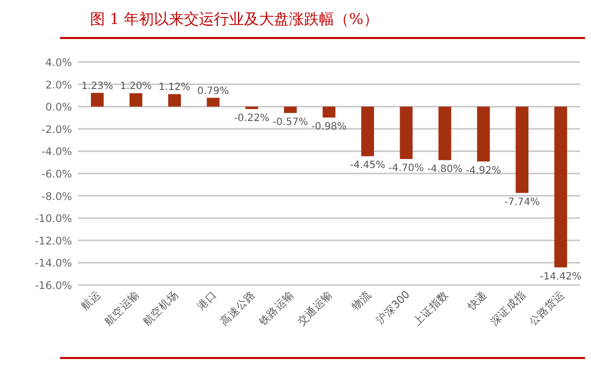 This screenshot has height=380, width=591. I want to click on data-label: 1.20%, so click(136, 86).